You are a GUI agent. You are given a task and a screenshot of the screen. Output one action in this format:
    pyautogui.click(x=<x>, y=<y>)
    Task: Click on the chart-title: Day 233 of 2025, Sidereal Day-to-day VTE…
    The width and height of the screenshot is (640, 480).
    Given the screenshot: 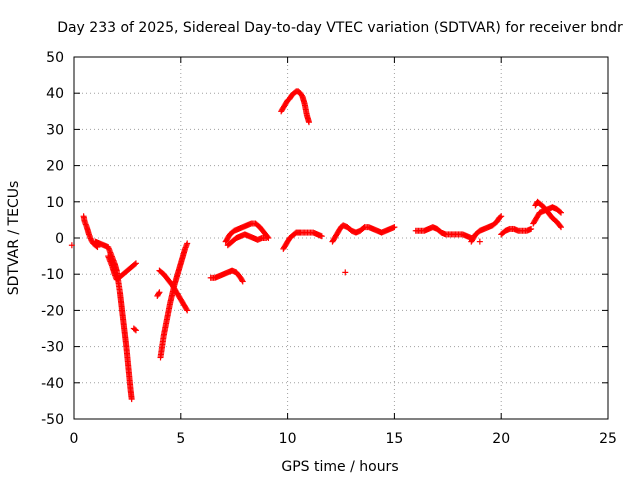 What is the action you would take?
    pyautogui.click(x=340, y=28)
    